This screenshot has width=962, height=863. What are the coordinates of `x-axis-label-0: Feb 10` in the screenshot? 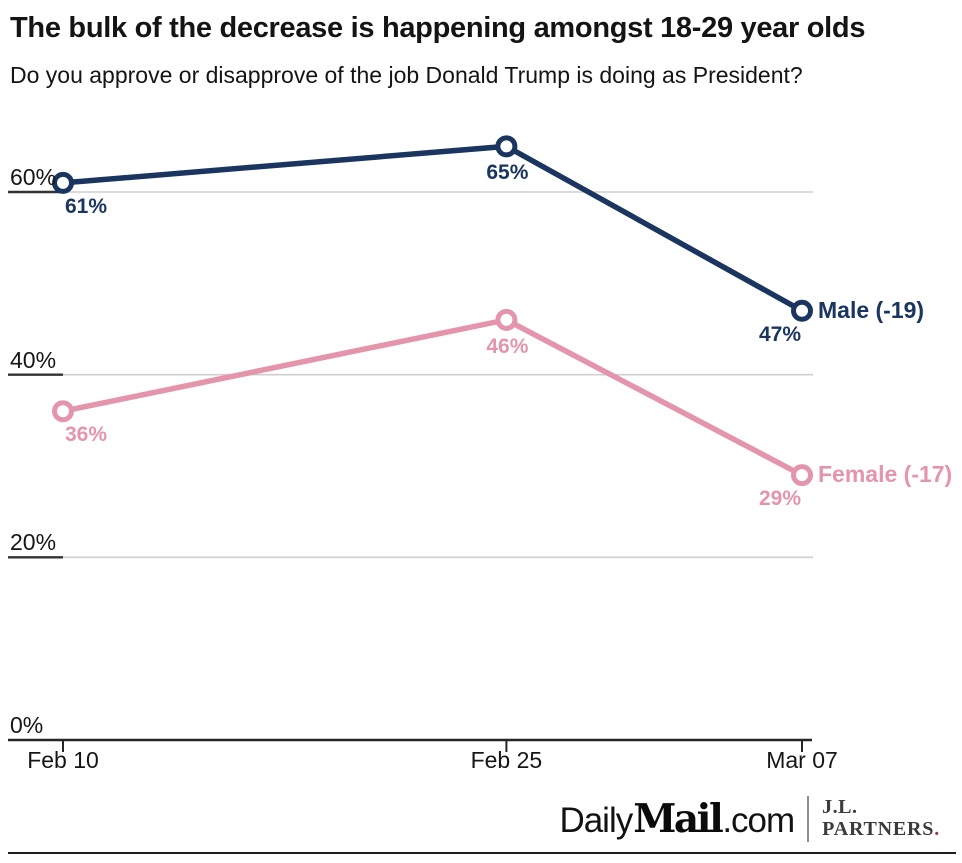 It's located at (63, 760).